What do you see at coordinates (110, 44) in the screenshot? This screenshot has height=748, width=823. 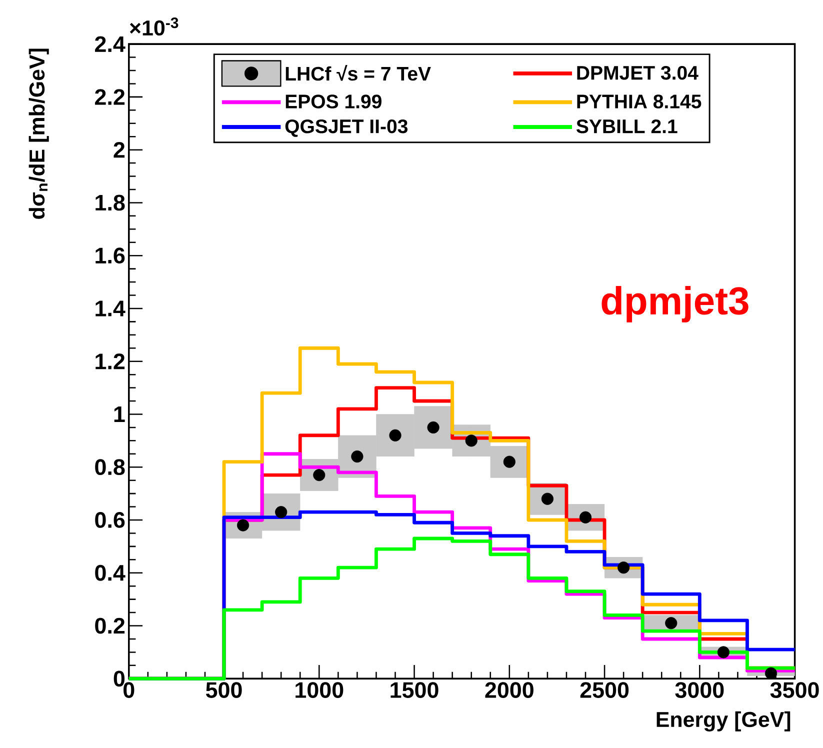 I see `y-tick-label: 2.4` at bounding box center [110, 44].